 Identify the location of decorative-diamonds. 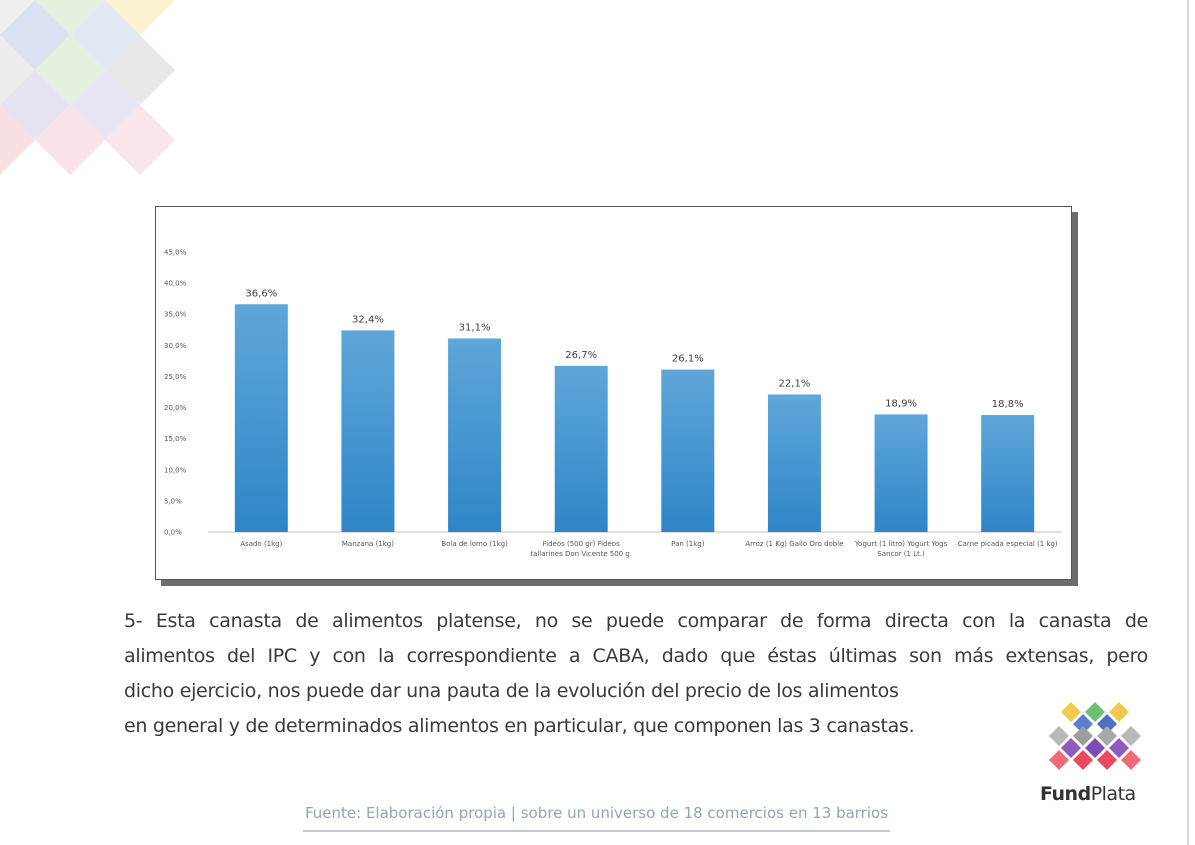
(87, 87).